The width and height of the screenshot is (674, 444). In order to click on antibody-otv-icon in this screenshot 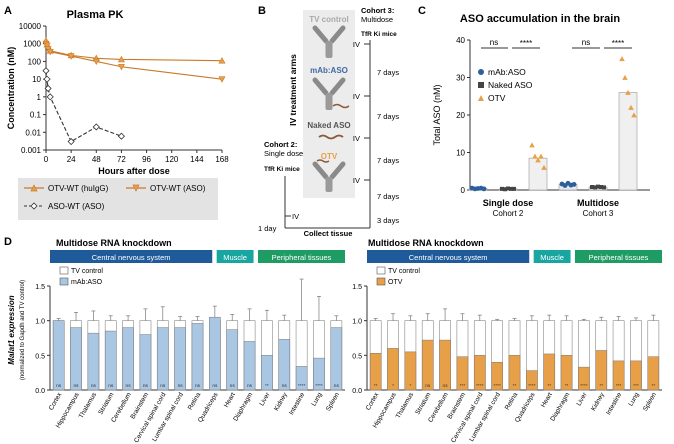, I will do `click(329, 175)`.